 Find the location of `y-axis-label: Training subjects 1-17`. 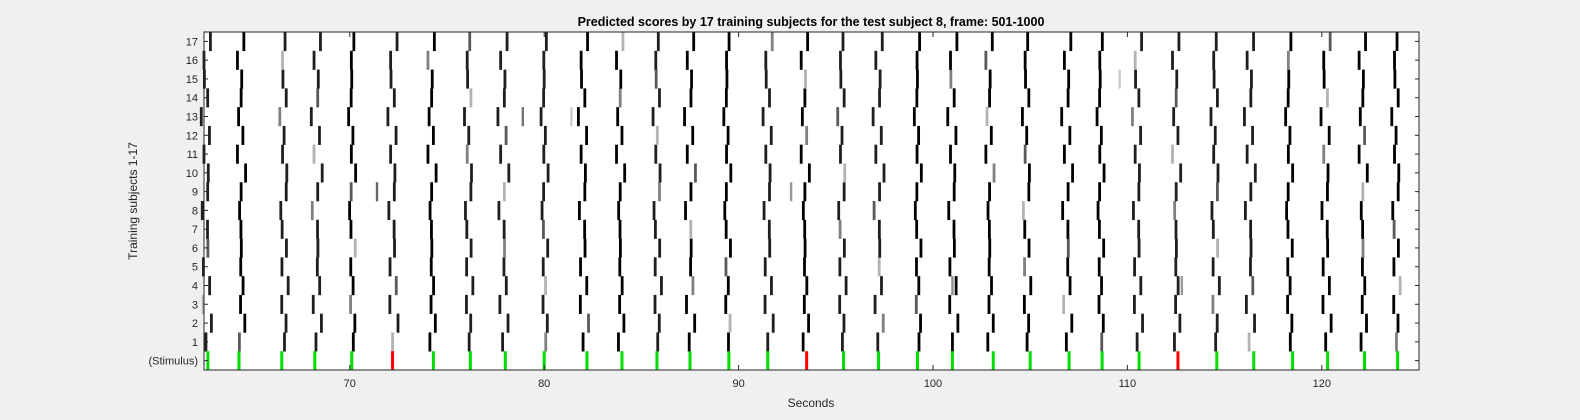

y-axis-label: Training subjects 1-17 is located at coordinates (133, 201).